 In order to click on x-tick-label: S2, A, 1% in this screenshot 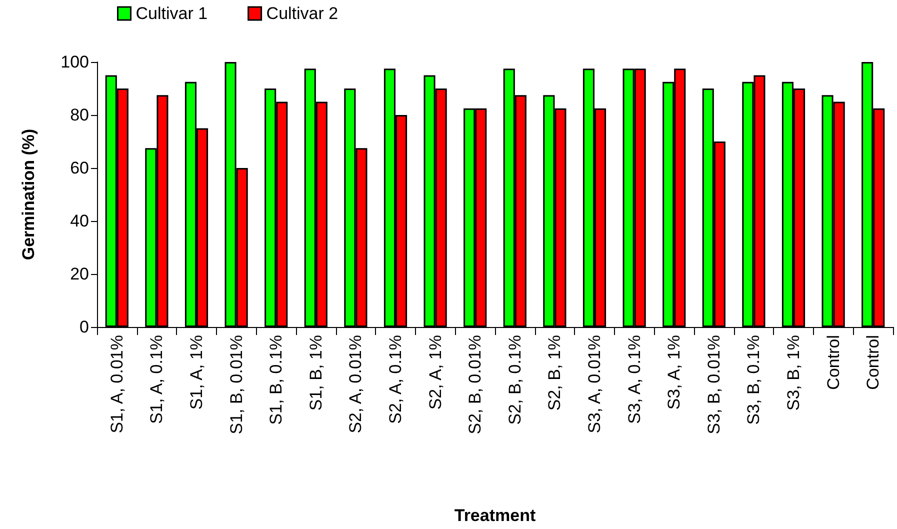, I will do `click(435, 372)`.